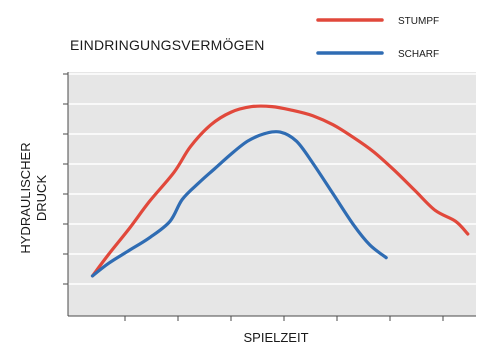  What do you see at coordinates (41, 198) in the screenshot?
I see `y-axis-label-line-2: DRUCK` at bounding box center [41, 198].